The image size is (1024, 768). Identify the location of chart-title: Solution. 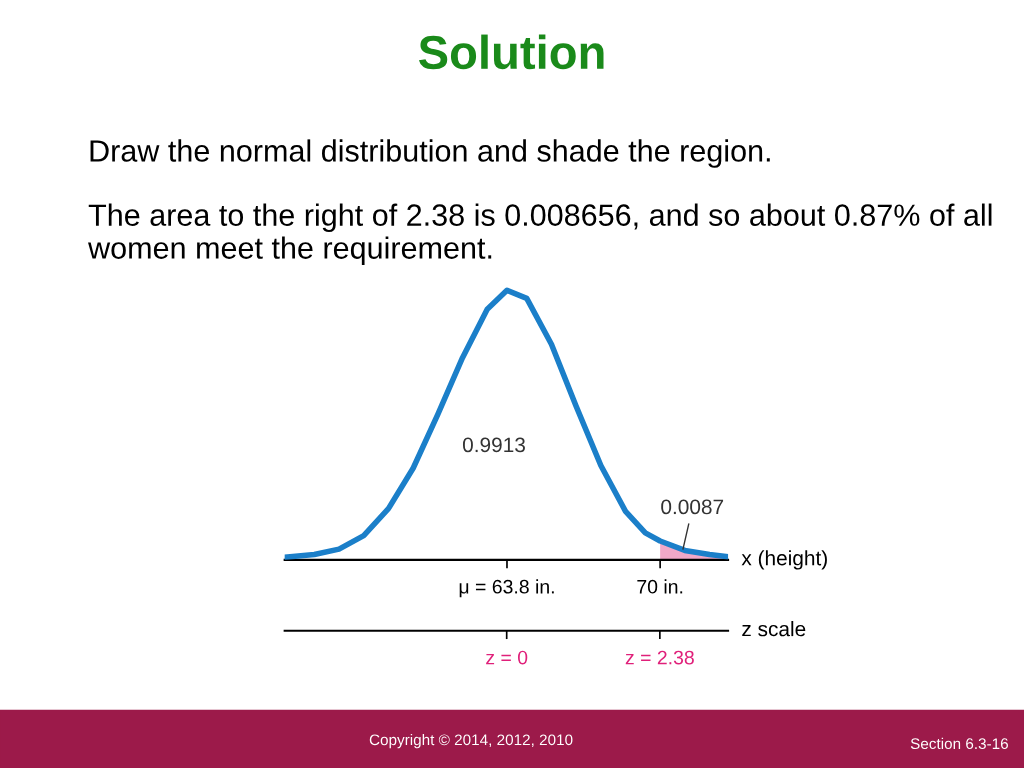
(511, 52).